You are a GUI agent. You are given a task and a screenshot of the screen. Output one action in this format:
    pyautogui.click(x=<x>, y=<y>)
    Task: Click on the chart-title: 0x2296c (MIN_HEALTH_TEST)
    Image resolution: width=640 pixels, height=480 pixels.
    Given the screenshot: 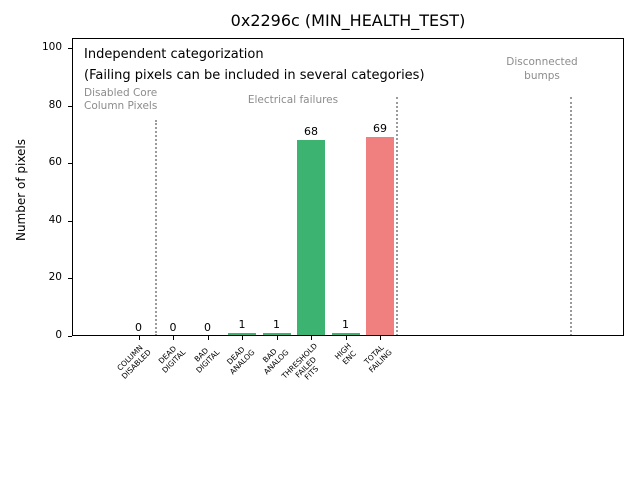 What is the action you would take?
    pyautogui.click(x=348, y=20)
    